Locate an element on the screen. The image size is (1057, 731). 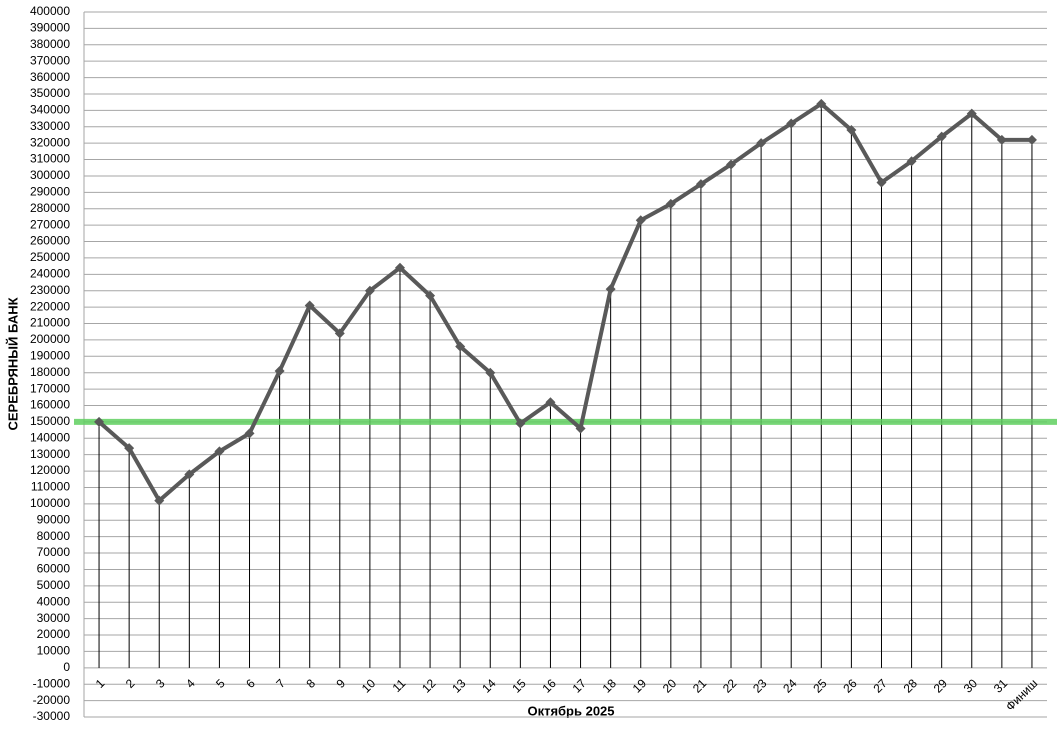
y-tick-label: -20000 is located at coordinates (52, 700).